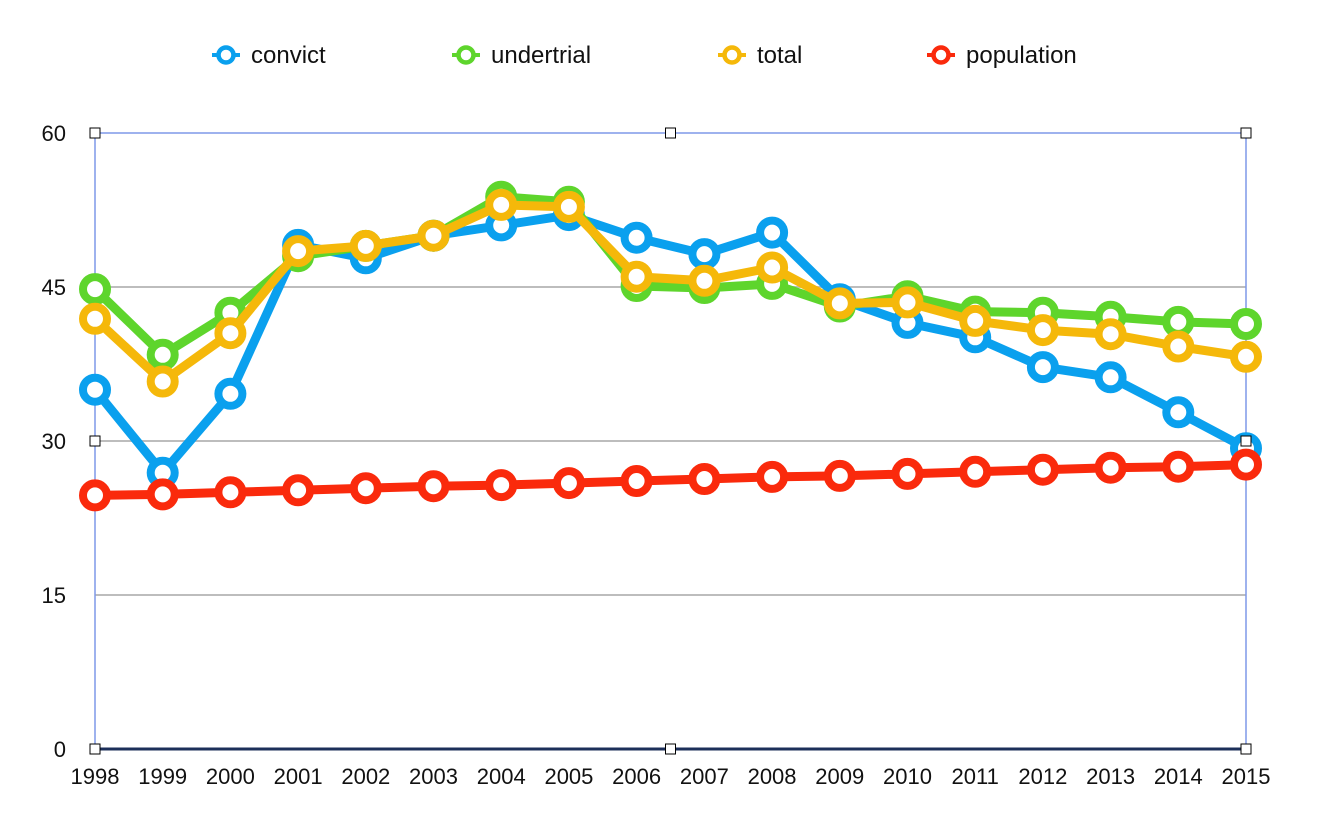 Image resolution: width=1338 pixels, height=820 pixels. Describe the element at coordinates (541, 55) in the screenshot. I see `legend-label: undertrial` at that location.